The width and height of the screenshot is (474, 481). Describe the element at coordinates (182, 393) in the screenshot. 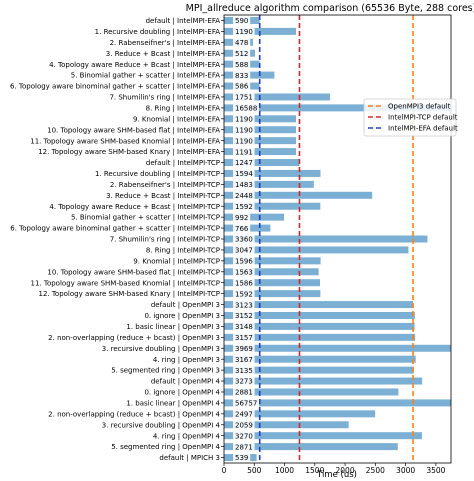

I see `category-label: 0. ignore | OpenMPI 4` at that location.